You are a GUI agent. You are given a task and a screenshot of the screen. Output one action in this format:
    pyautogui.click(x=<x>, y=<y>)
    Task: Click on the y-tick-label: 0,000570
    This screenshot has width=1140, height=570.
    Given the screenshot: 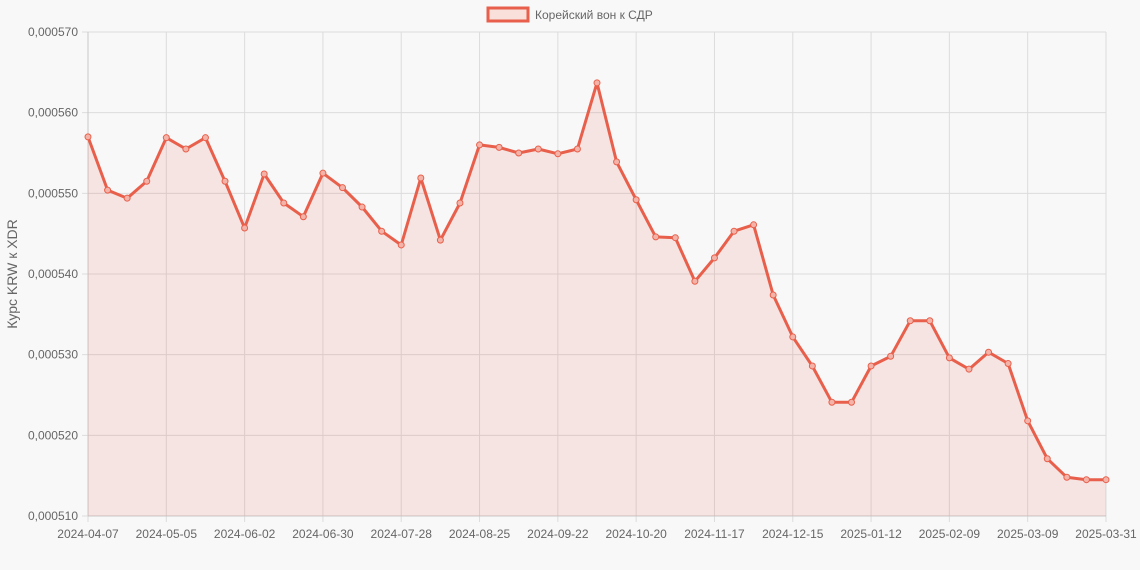 What is the action you would take?
    pyautogui.click(x=53, y=32)
    